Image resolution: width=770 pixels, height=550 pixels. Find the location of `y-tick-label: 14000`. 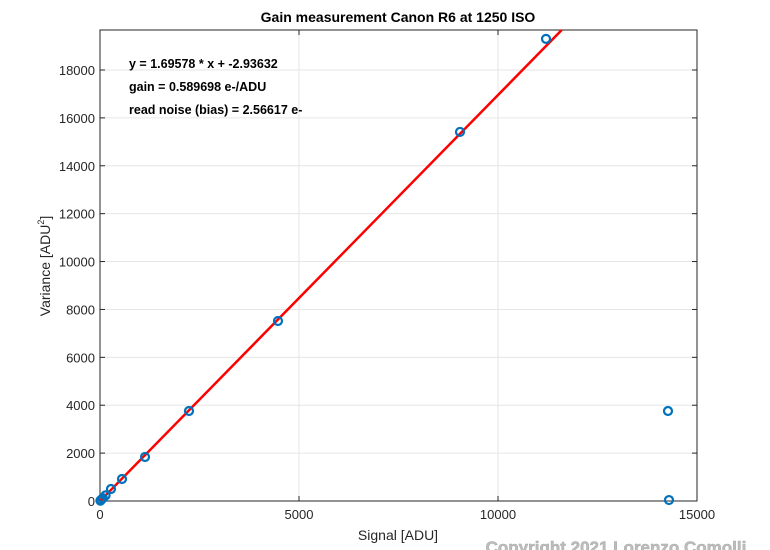

y-tick-label: 14000 is located at coordinates (77, 166).